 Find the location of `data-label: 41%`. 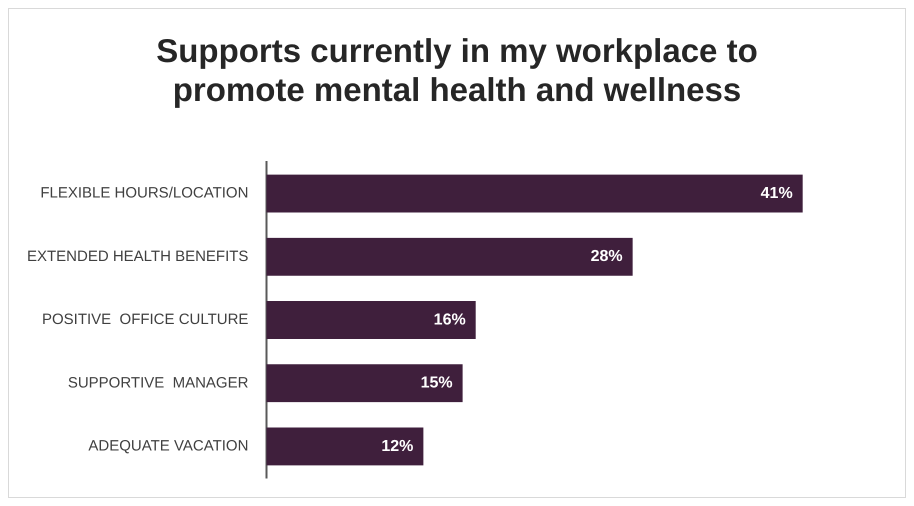

data-label: 41% is located at coordinates (776, 193).